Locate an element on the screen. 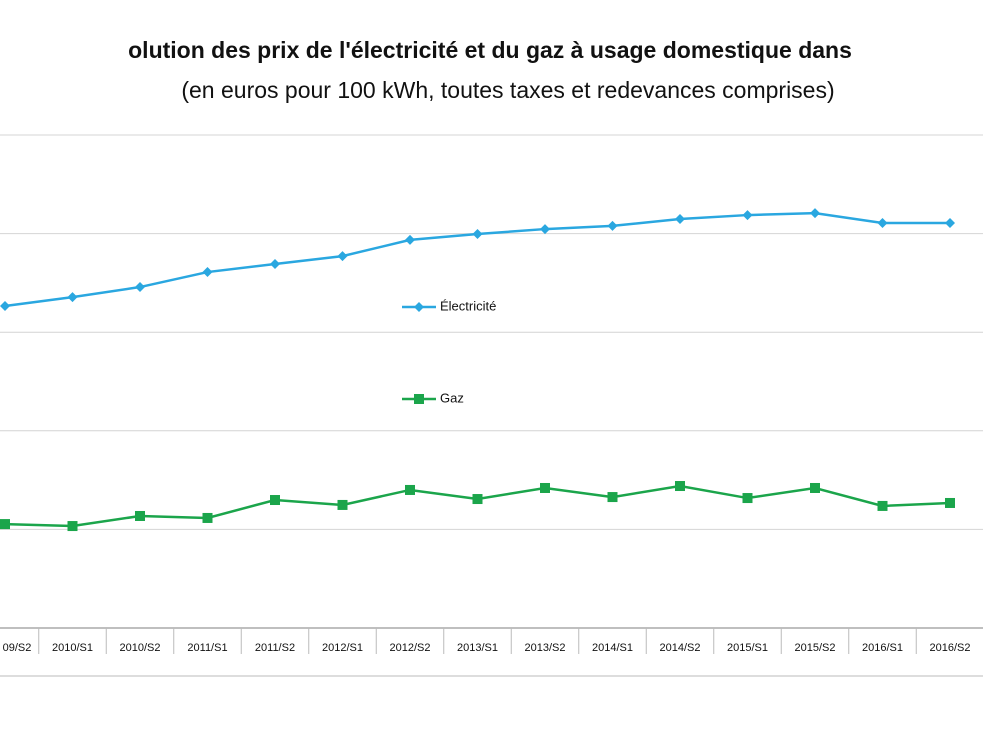 The height and width of the screenshot is (755, 983). legend-label: Gaz is located at coordinates (452, 397).